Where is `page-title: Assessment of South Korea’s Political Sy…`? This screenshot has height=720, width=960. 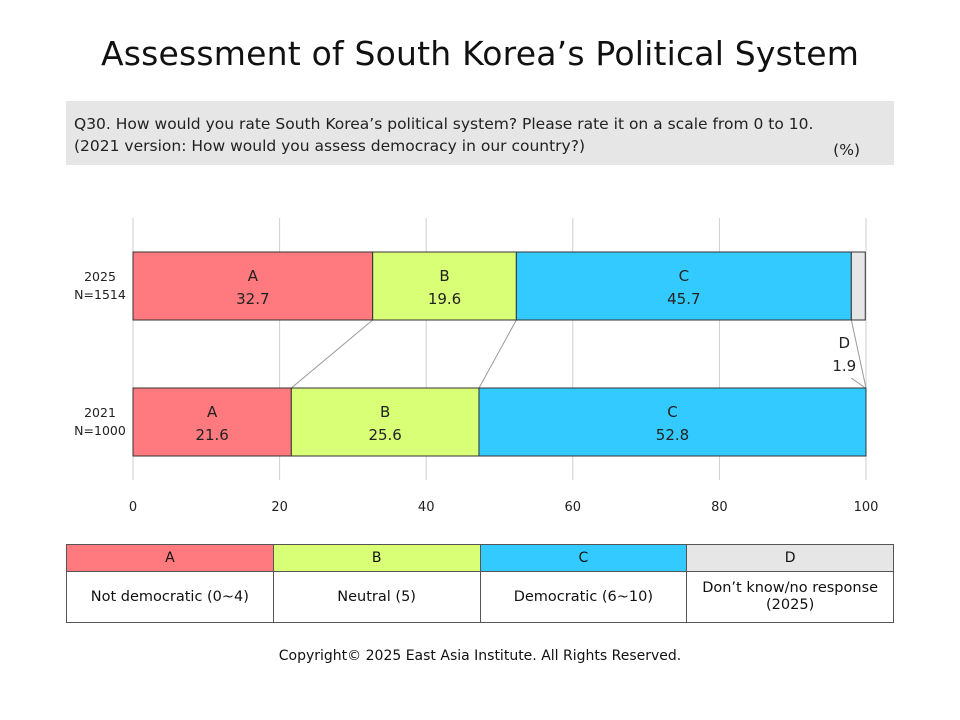
page-title: Assessment of South Korea’s Political Sy… is located at coordinates (480, 53).